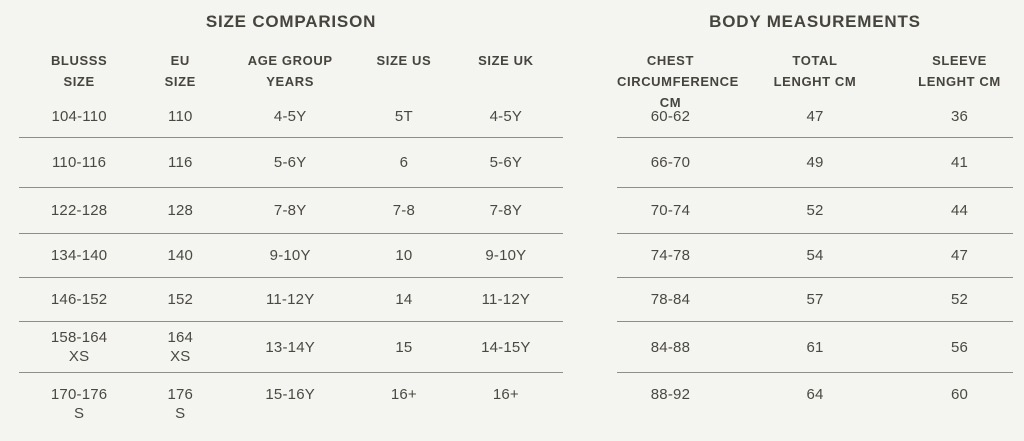 Image resolution: width=1024 pixels, height=441 pixels. What do you see at coordinates (79, 116) in the screenshot?
I see `table-cell: 104-110` at bounding box center [79, 116].